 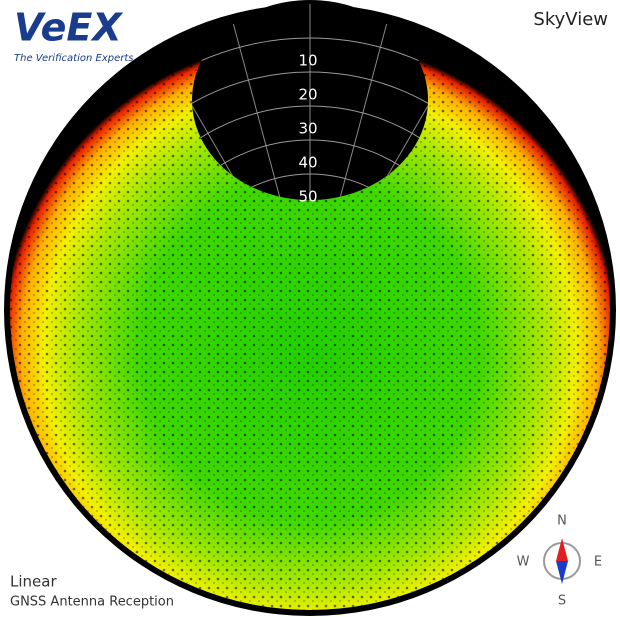 What do you see at coordinates (33, 582) in the screenshot?
I see `mode: Linear` at bounding box center [33, 582].